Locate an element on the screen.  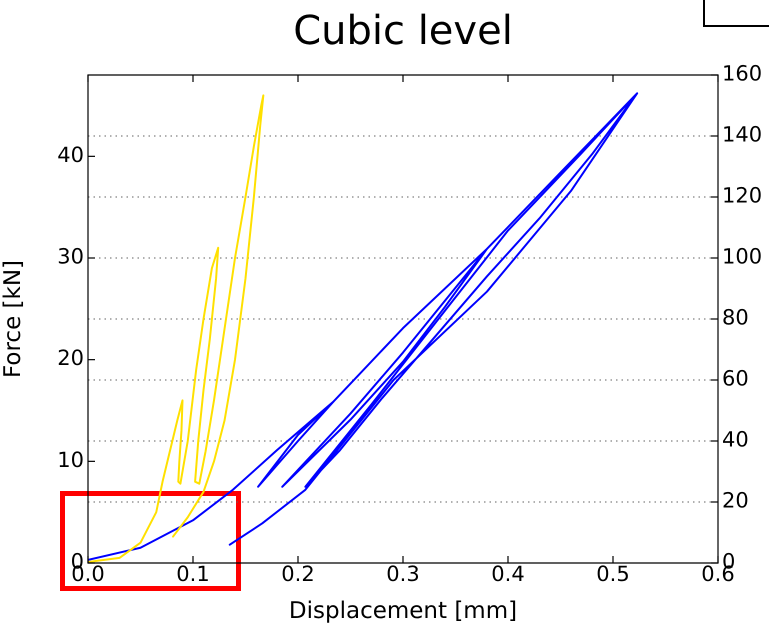
y2-tick-label: 60 is located at coordinates (735, 378).